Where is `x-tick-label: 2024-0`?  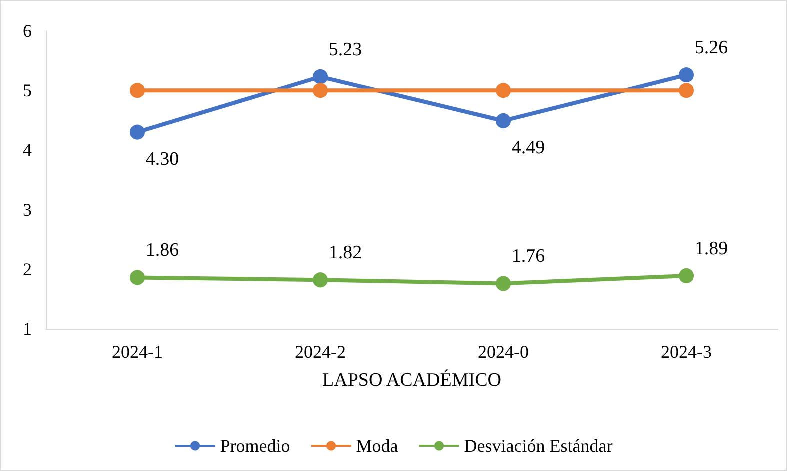
x-tick-label: 2024-0 is located at coordinates (503, 352).